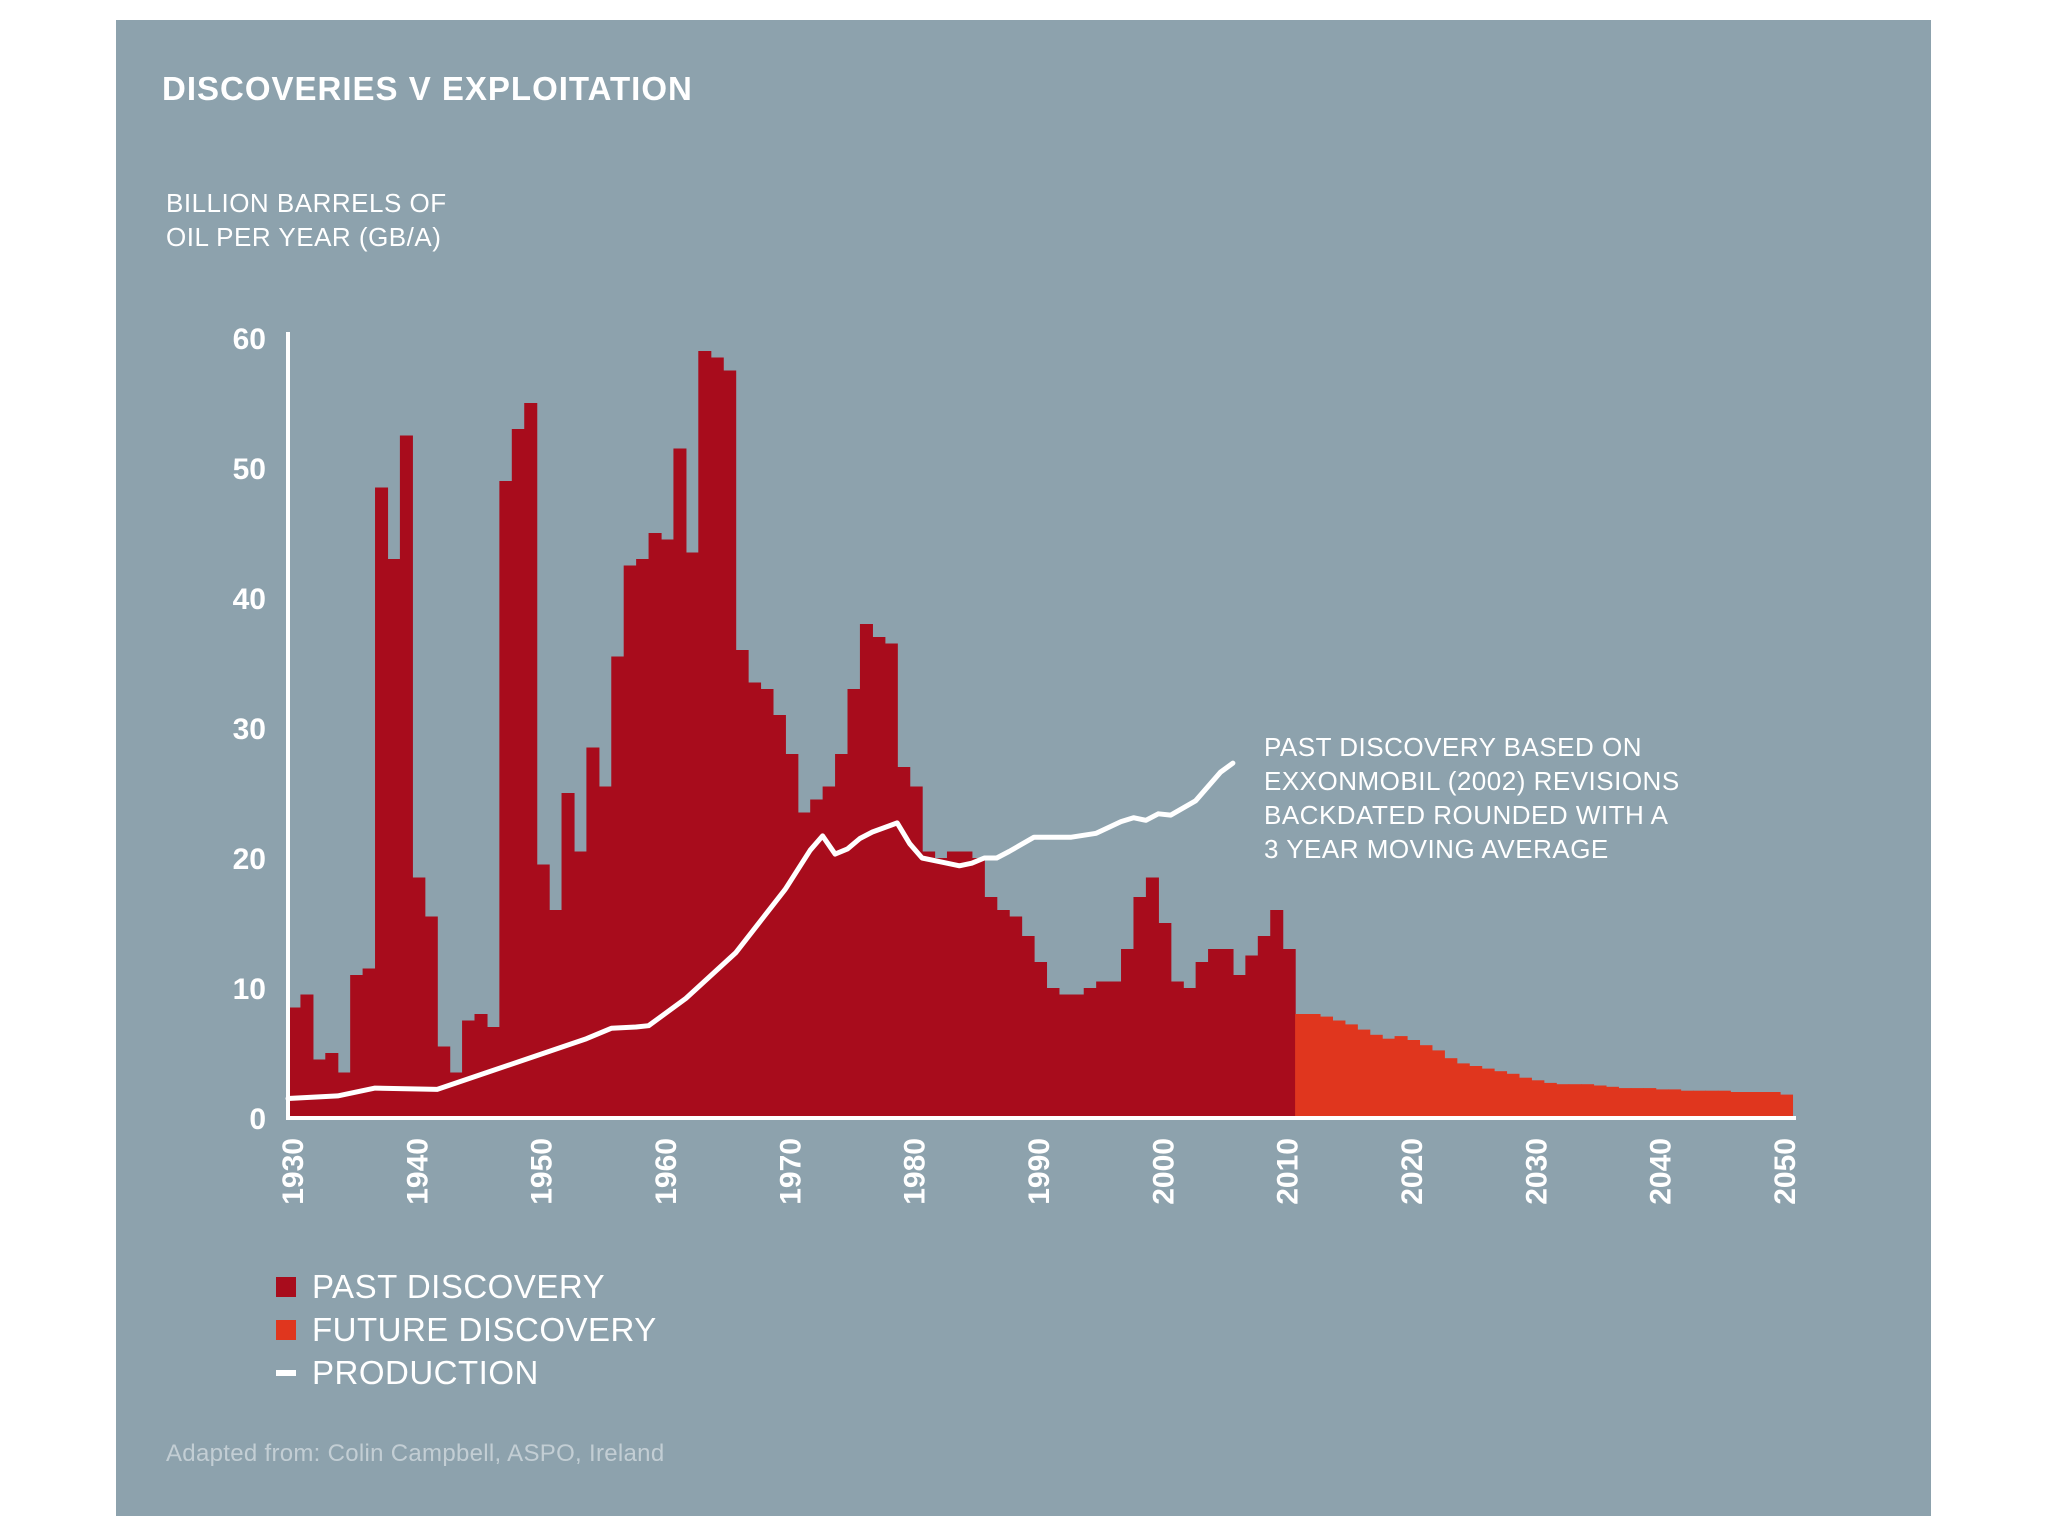 Image resolution: width=2048 pixels, height=1536 pixels. What do you see at coordinates (484, 1329) in the screenshot?
I see `legend-label: FUTURE DISCOVERY` at bounding box center [484, 1329].